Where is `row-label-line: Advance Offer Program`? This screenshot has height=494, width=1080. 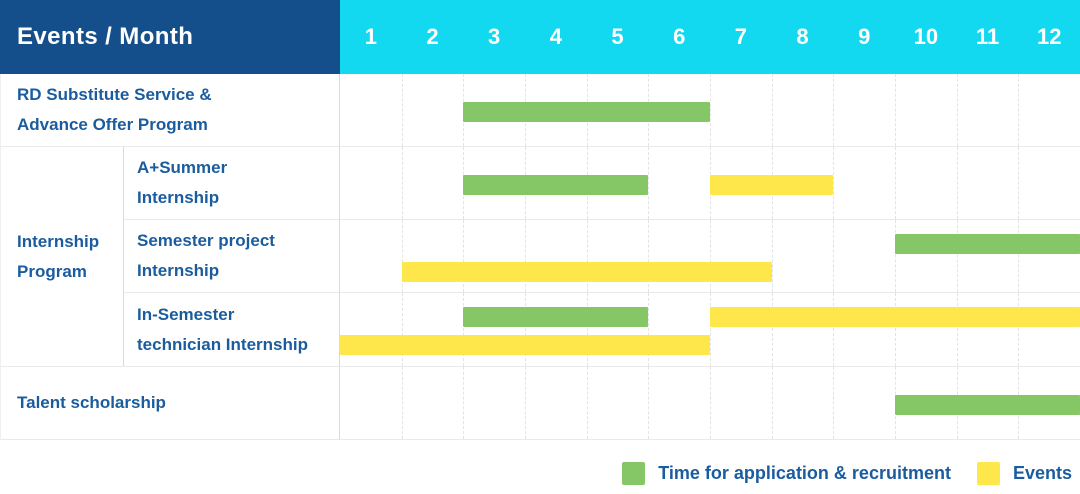 row-label-line: Advance Offer Program is located at coordinates (112, 124).